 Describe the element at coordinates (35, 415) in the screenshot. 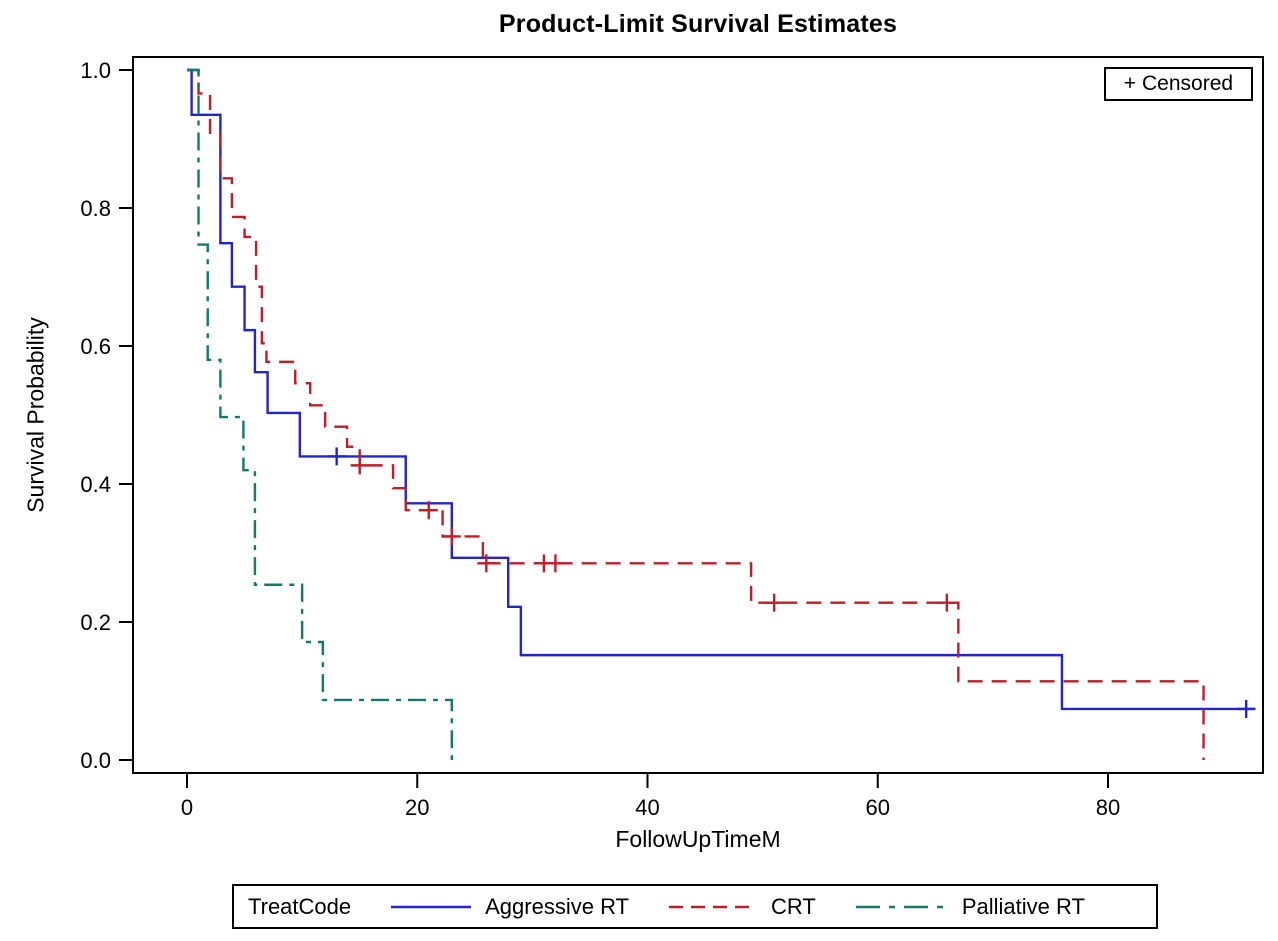

I see `y-axis-label: Survival Probability` at that location.